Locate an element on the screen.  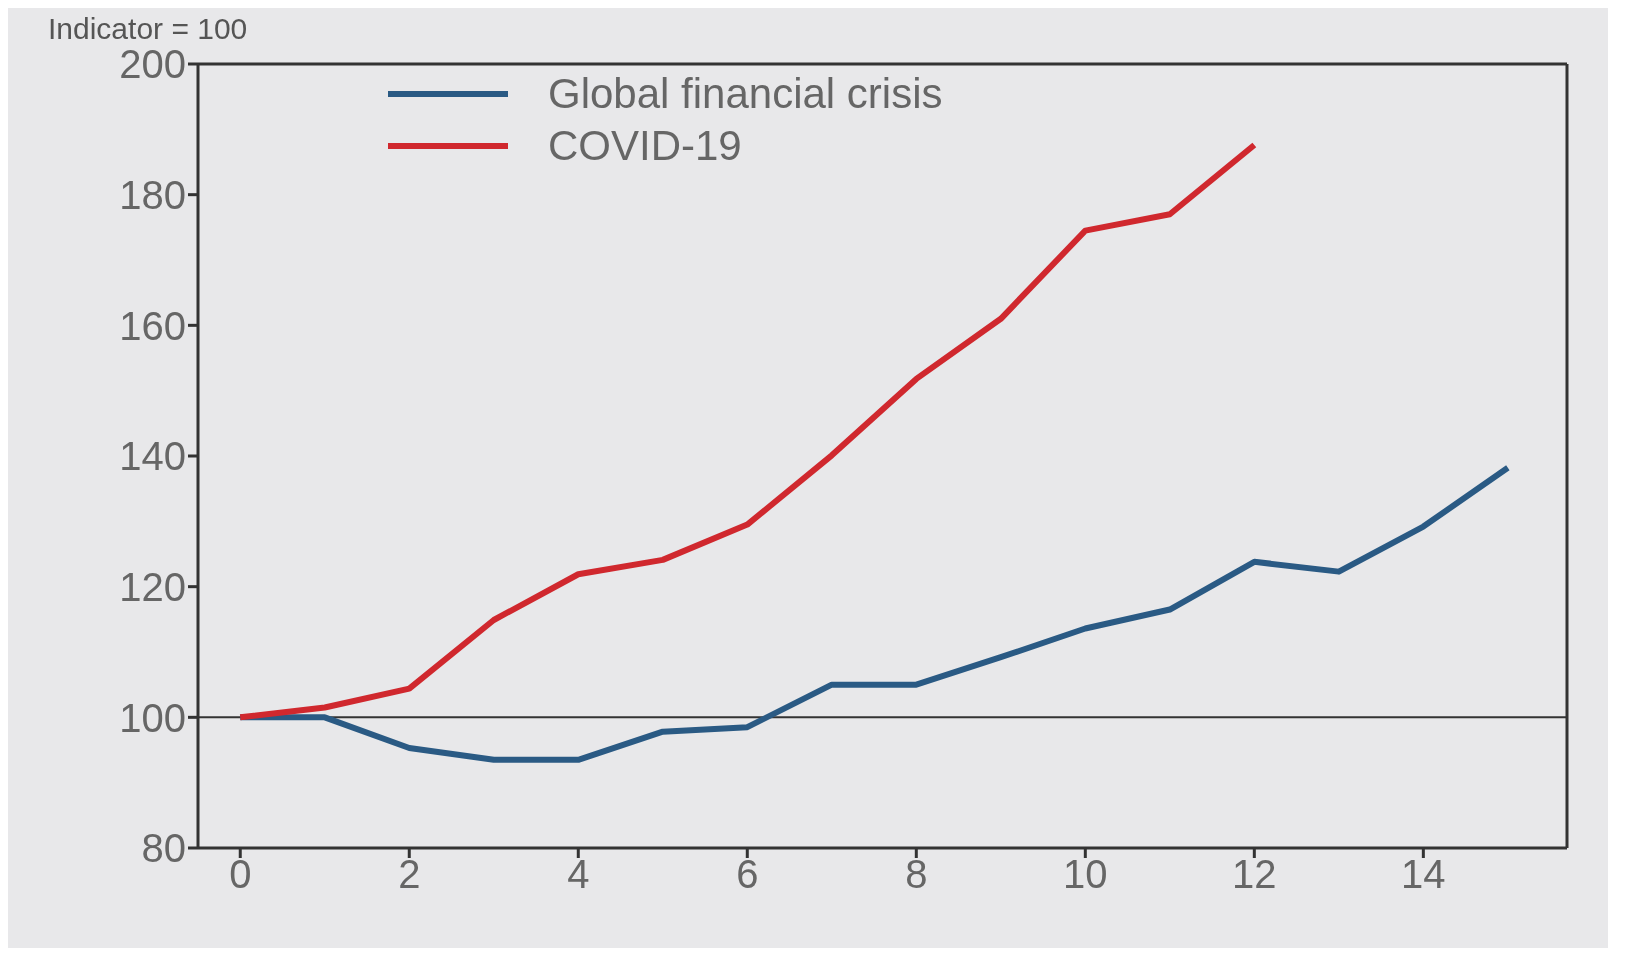
x-tick-label: 8 is located at coordinates (916, 874).